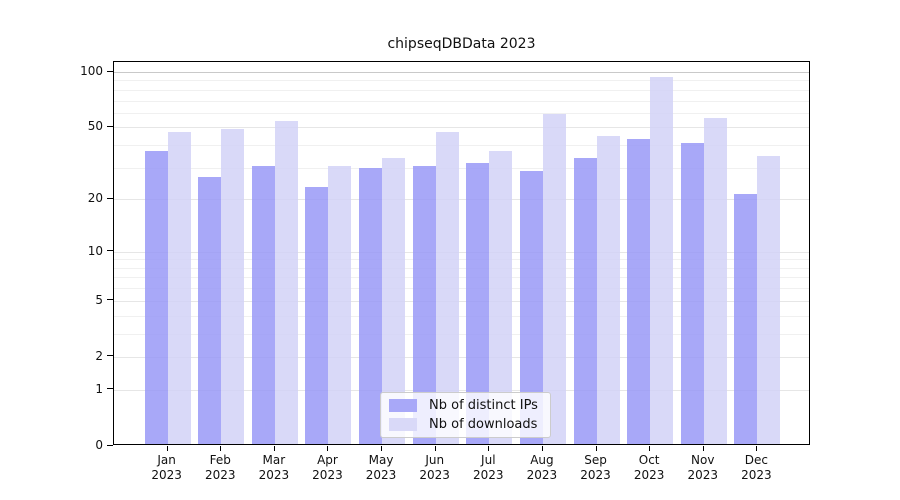  What do you see at coordinates (99, 355) in the screenshot?
I see `y-tick-label-2: 2` at bounding box center [99, 355].